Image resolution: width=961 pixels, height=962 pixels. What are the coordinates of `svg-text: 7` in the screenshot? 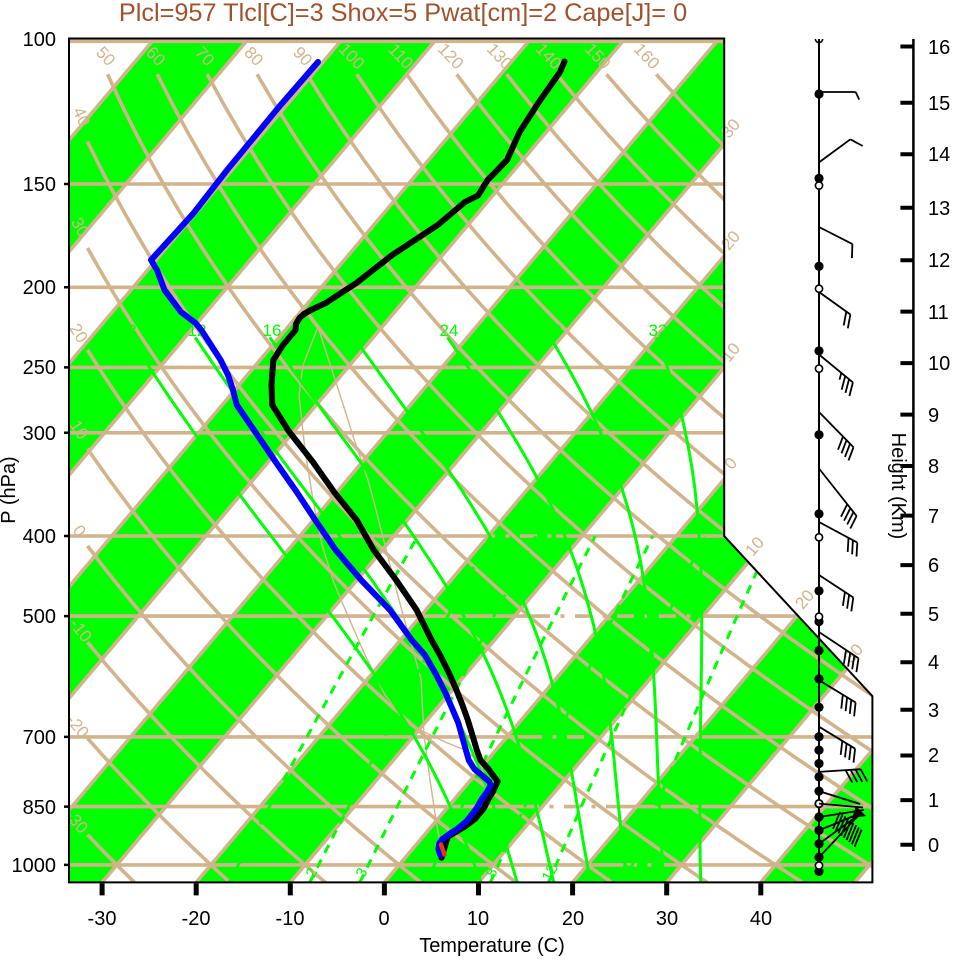 It's located at (933, 517).